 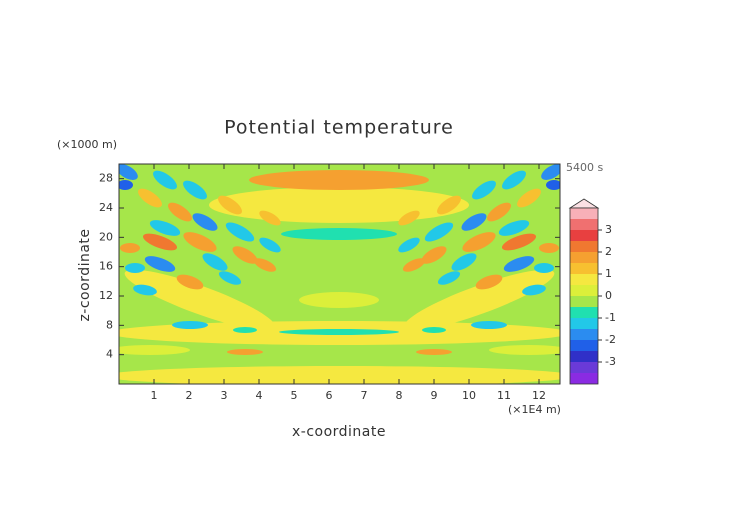 What do you see at coordinates (106, 266) in the screenshot?
I see `y-tick-label: 16` at bounding box center [106, 266].